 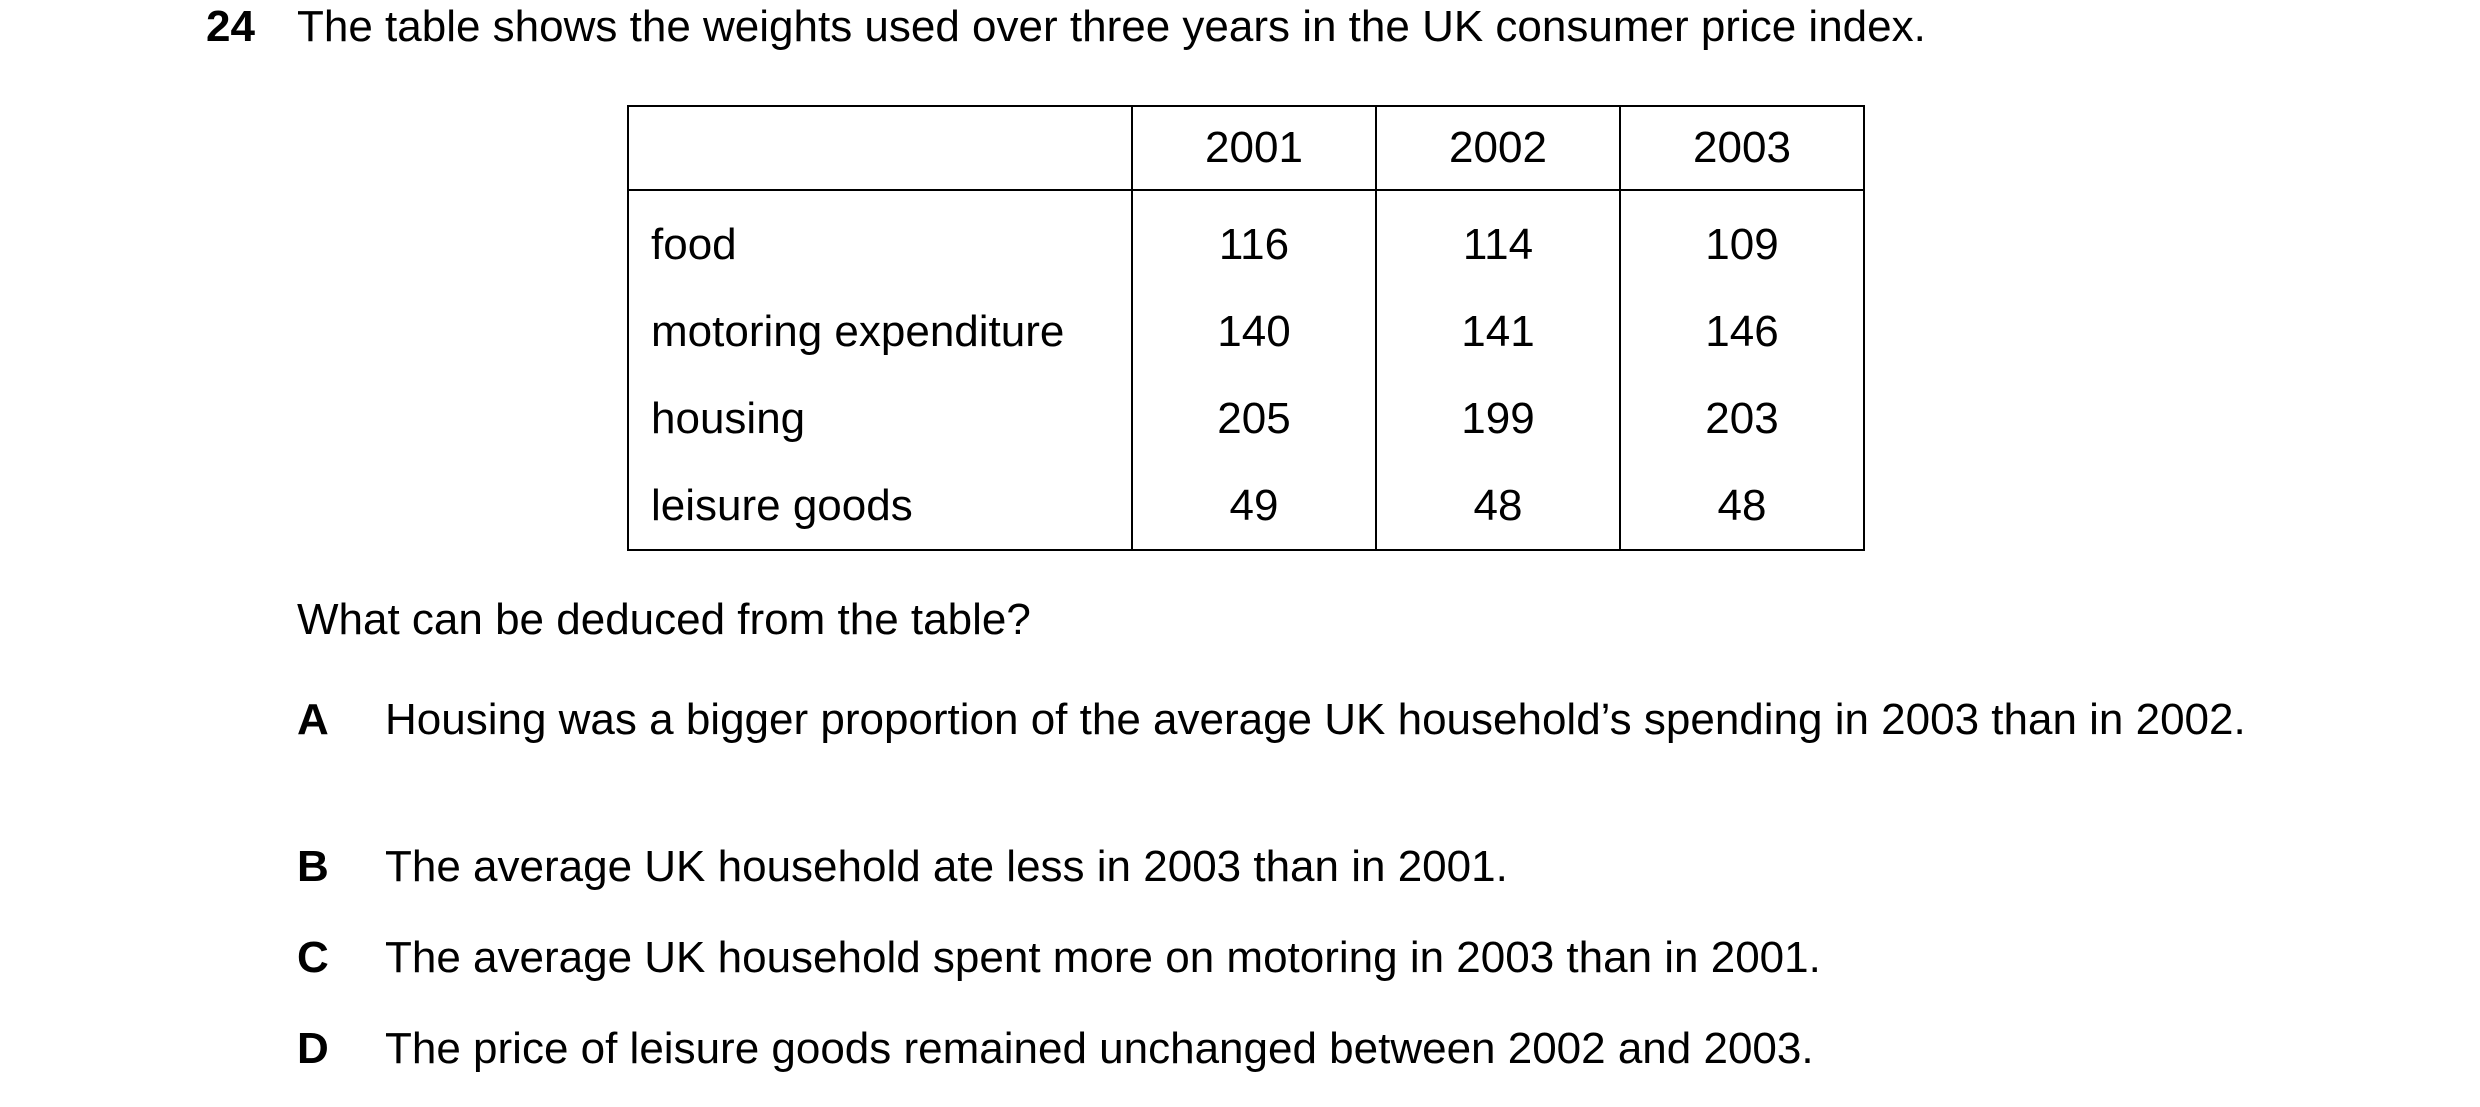 What do you see at coordinates (1498, 148) in the screenshot?
I see `year-header: 2002` at bounding box center [1498, 148].